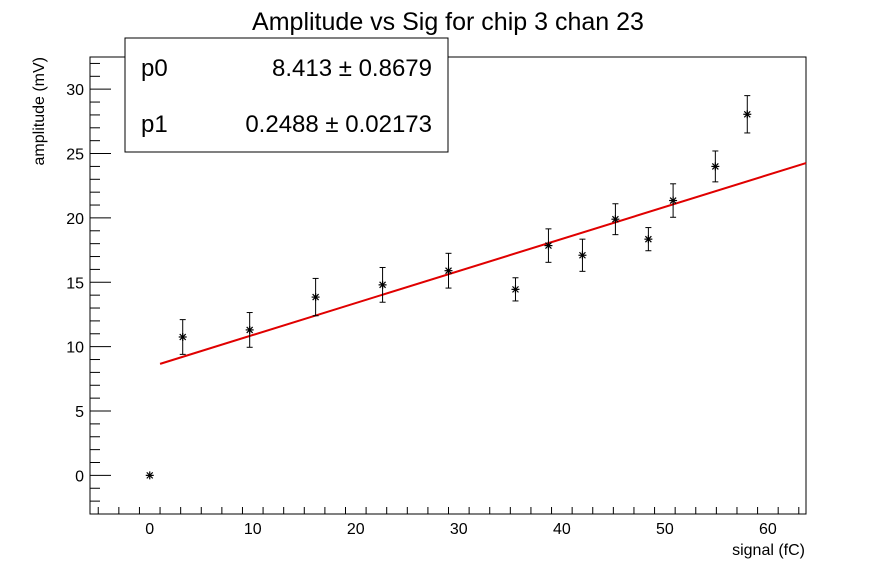 The image size is (896, 572). I want to click on stats-box-border, so click(286, 95).